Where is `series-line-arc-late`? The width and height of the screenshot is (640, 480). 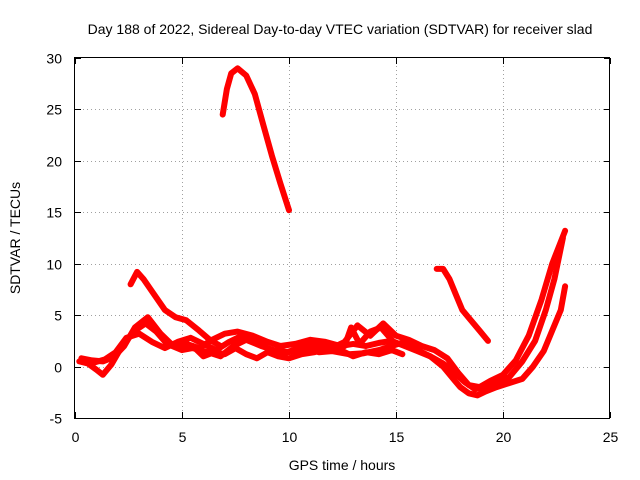
series-line-arc-late is located at coordinates (462, 304).